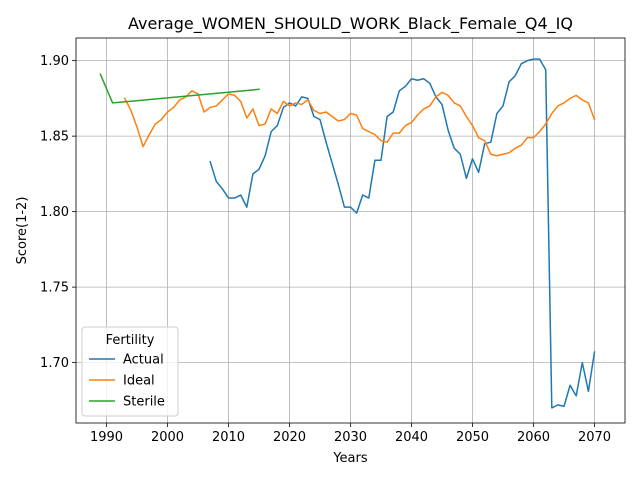 The image size is (640, 480). What do you see at coordinates (139, 381) in the screenshot?
I see `legend-label-ideal: Ideal` at bounding box center [139, 381].